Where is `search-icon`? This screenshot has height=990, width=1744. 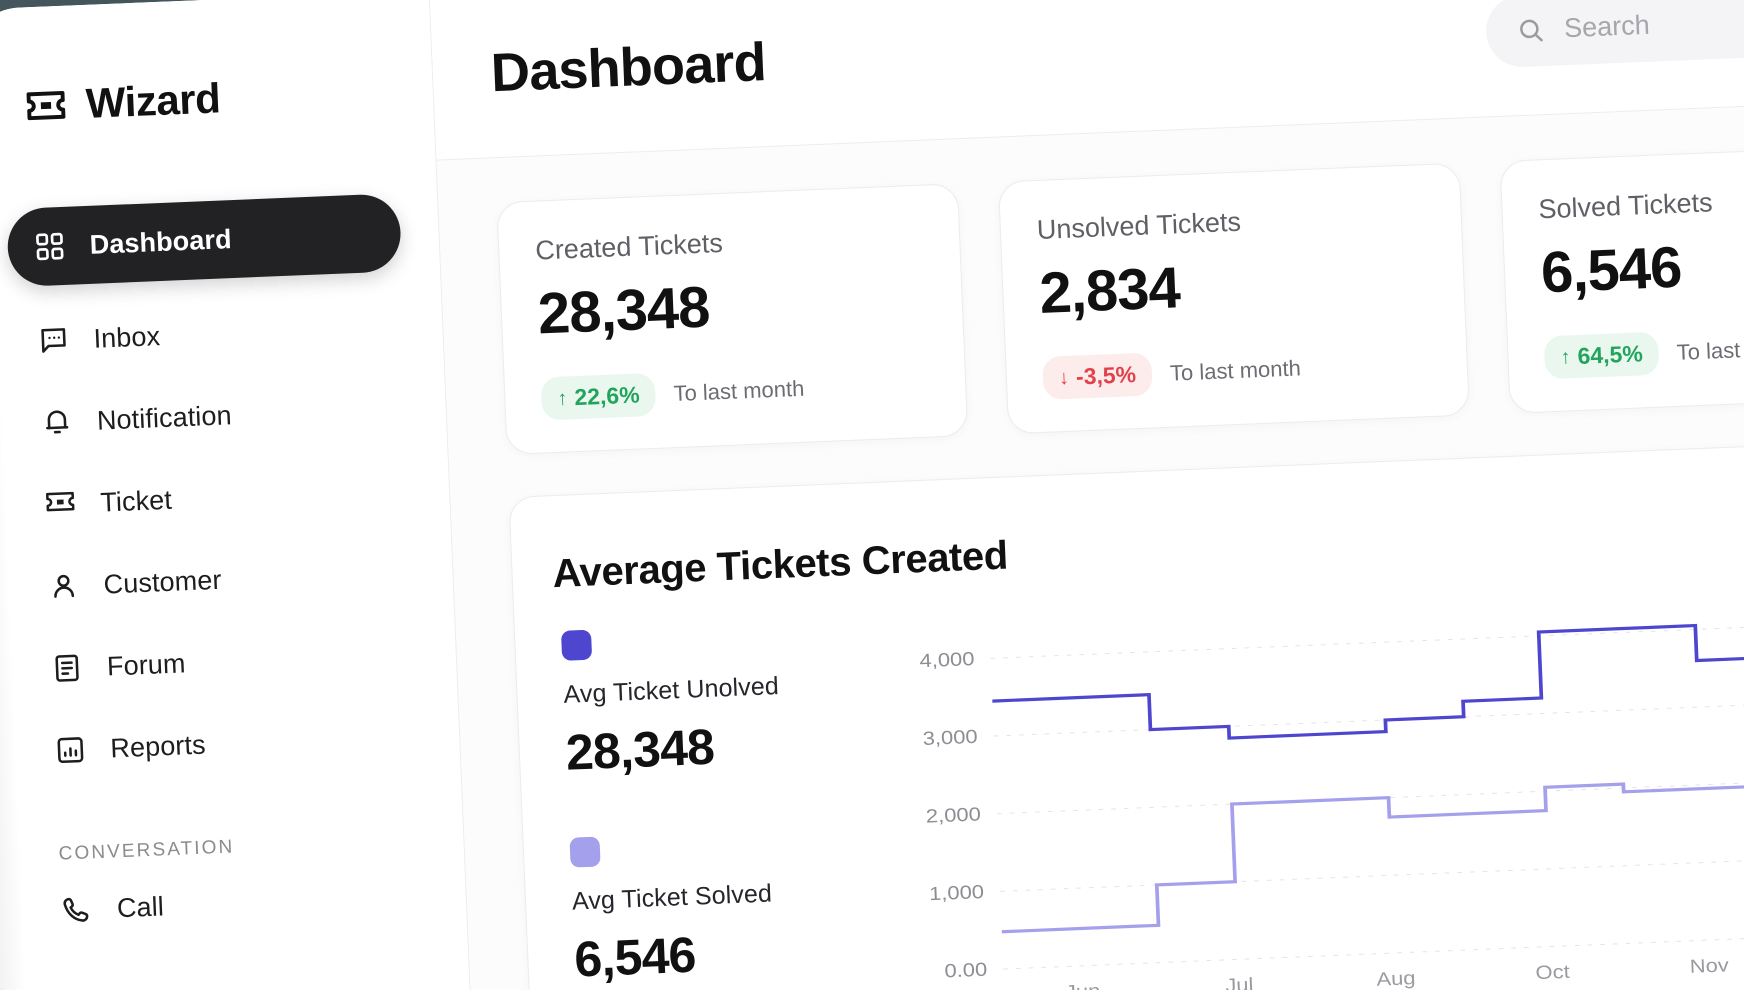 search-icon is located at coordinates (1531, 29).